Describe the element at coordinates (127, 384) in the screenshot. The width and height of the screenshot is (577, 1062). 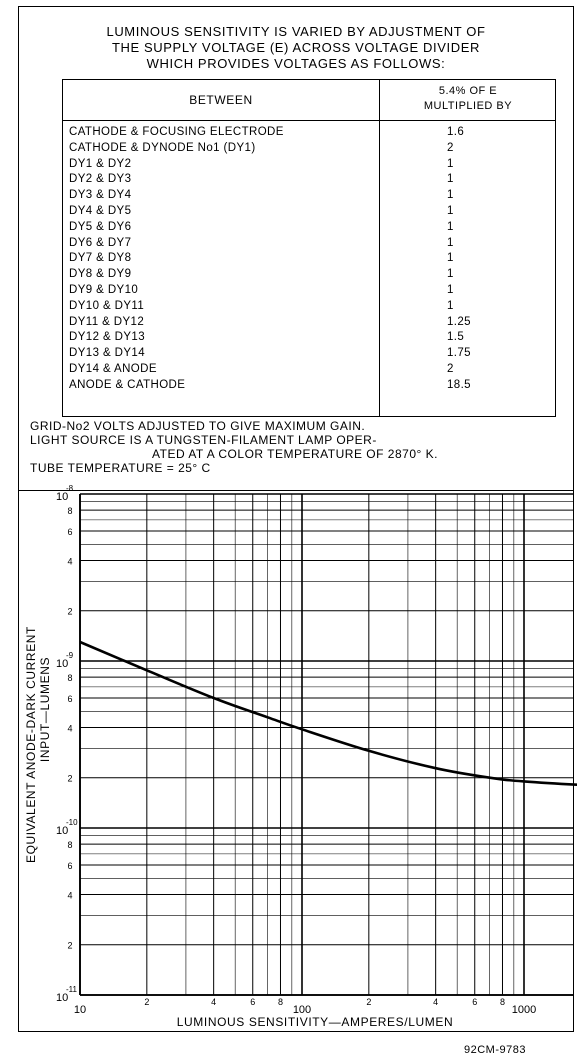
I see `row-label: ANODE & CATHODE` at that location.